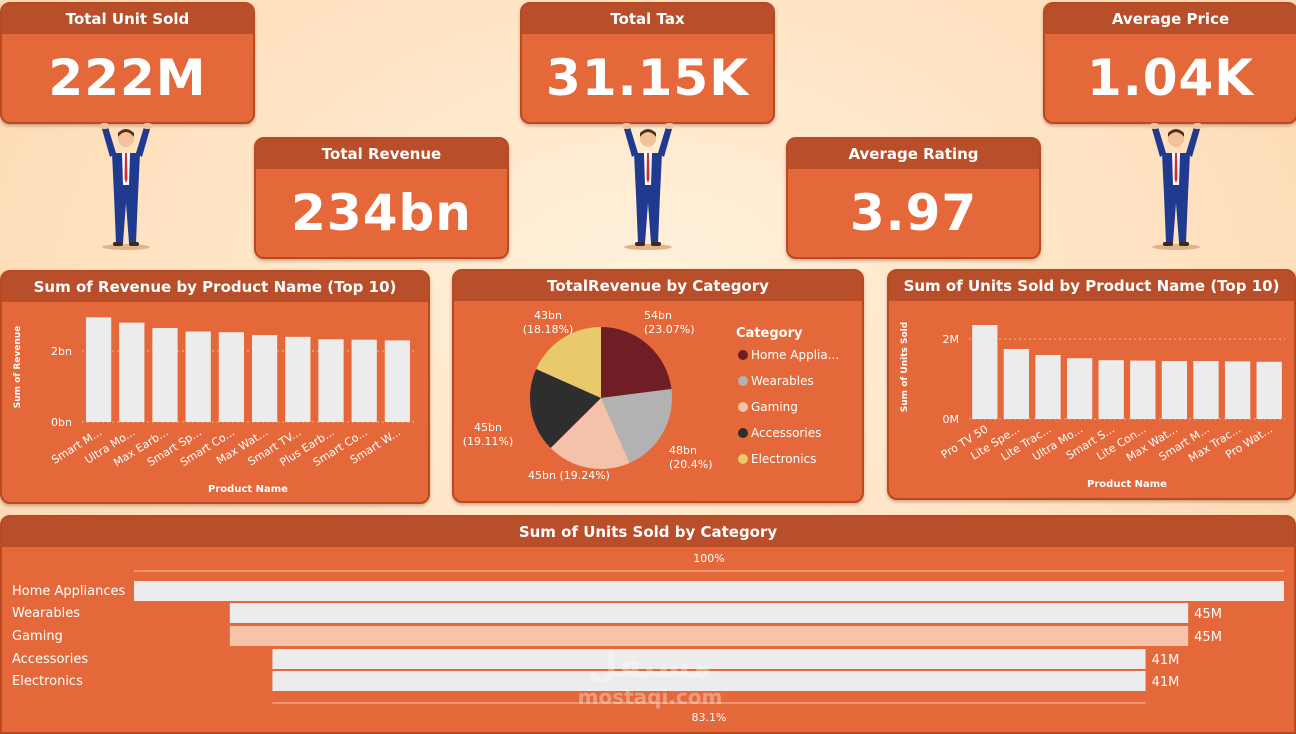 The image size is (1296, 734). What do you see at coordinates (569, 475) in the screenshot?
I see `slice-label: 45bn (19.24%)` at bounding box center [569, 475].